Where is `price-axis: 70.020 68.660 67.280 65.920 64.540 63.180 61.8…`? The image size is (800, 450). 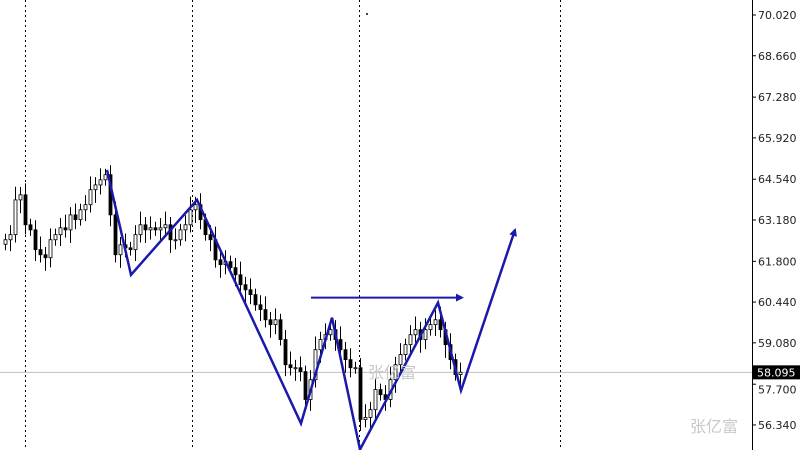
price-axis: 70.020 68.660 67.280 65.920 64.540 63.180 61.8… is located at coordinates (776, 220).